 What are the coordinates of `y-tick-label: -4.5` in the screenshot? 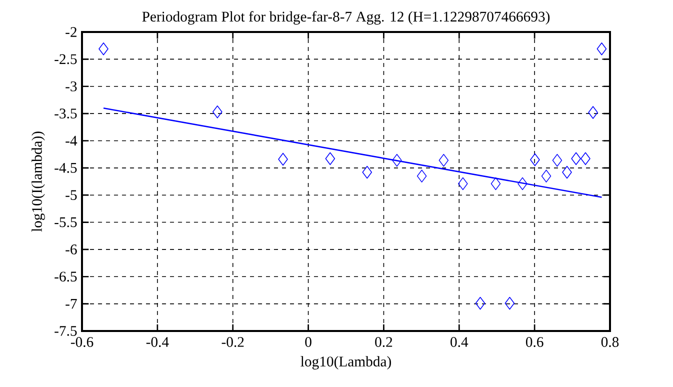 It's located at (65, 168).